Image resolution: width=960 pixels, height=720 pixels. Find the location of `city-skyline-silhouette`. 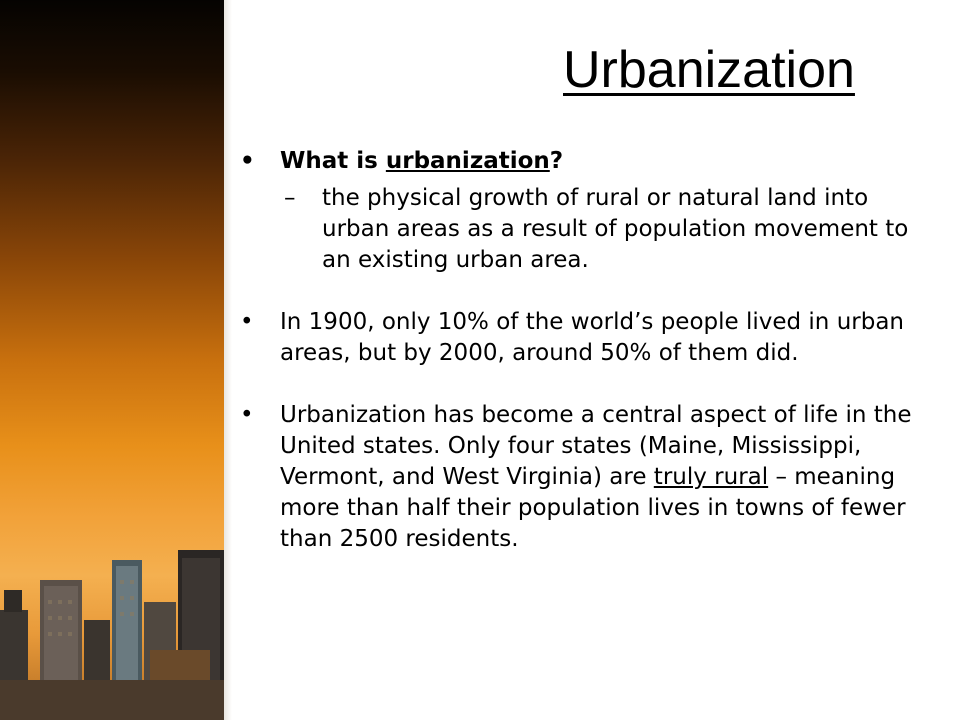

city-skyline-silhouette is located at coordinates (116, 635).